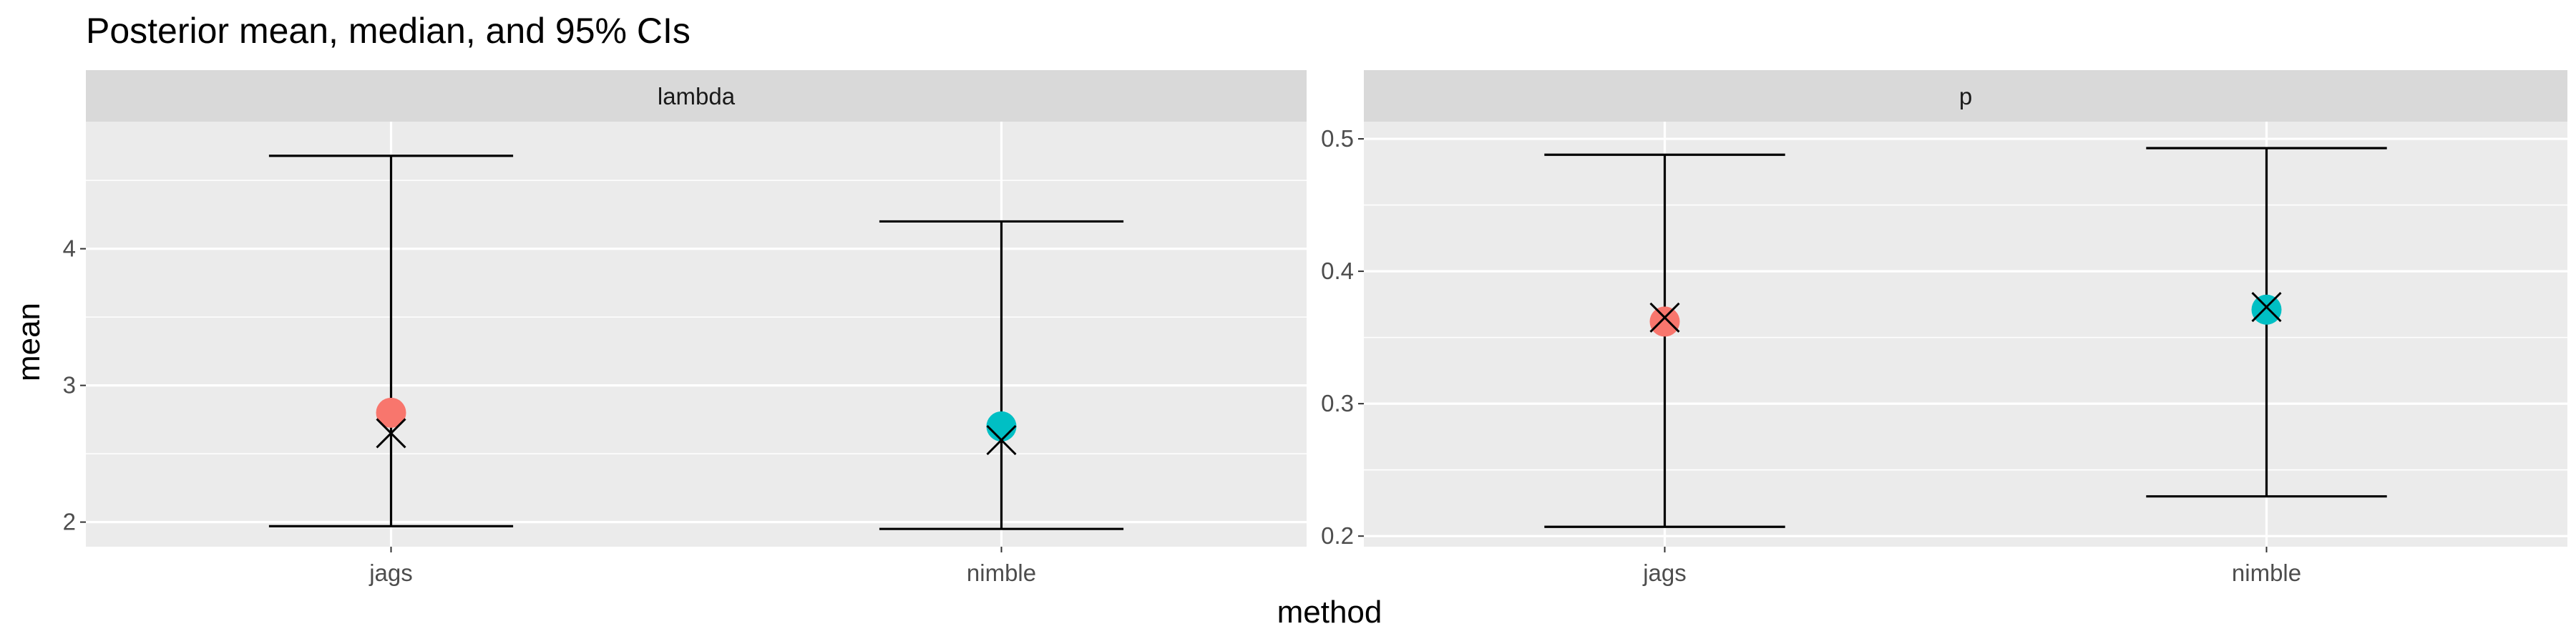 The width and height of the screenshot is (2576, 644). I want to click on y-tick-label: 0.3, so click(1337, 403).